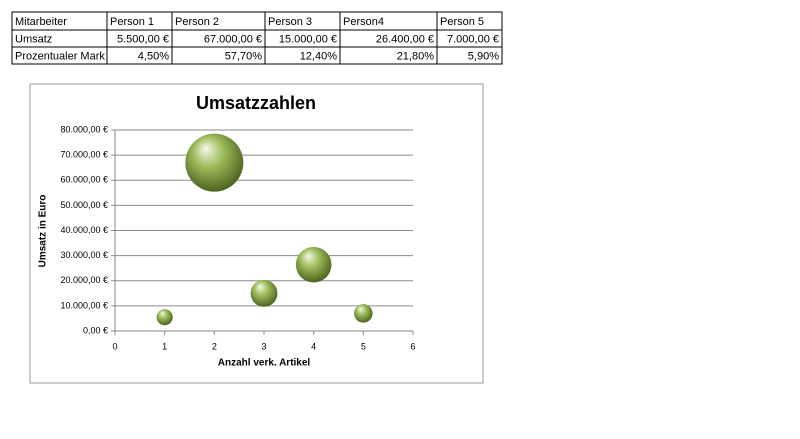 This screenshot has height=439, width=800. I want to click on x-tick-label: 5, so click(363, 346).